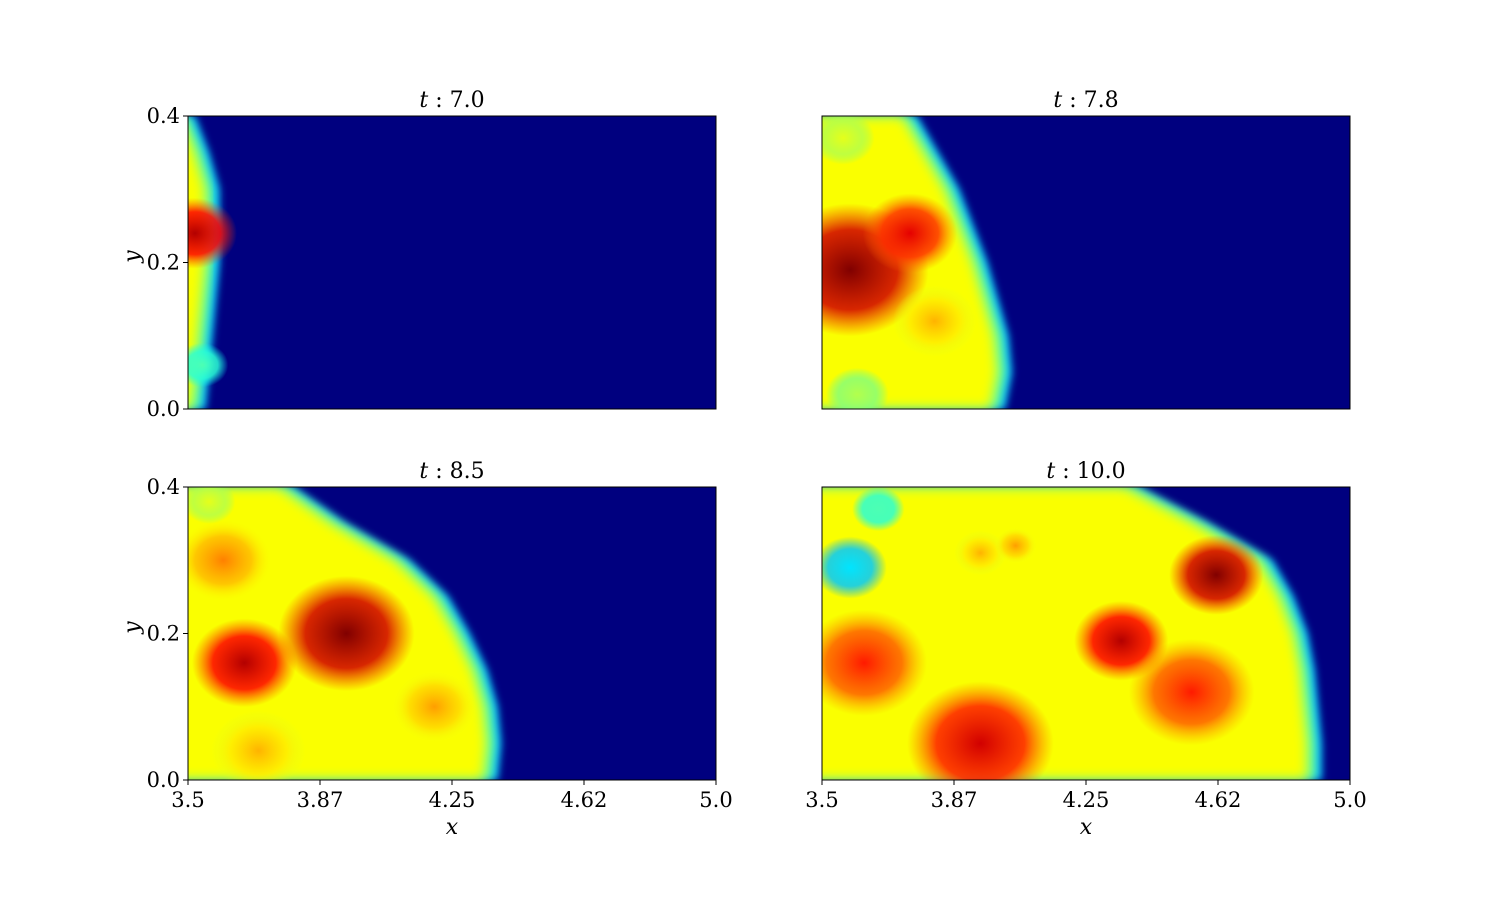  What do you see at coordinates (451, 100) in the screenshot?
I see `panel-title: t : 7.0` at bounding box center [451, 100].